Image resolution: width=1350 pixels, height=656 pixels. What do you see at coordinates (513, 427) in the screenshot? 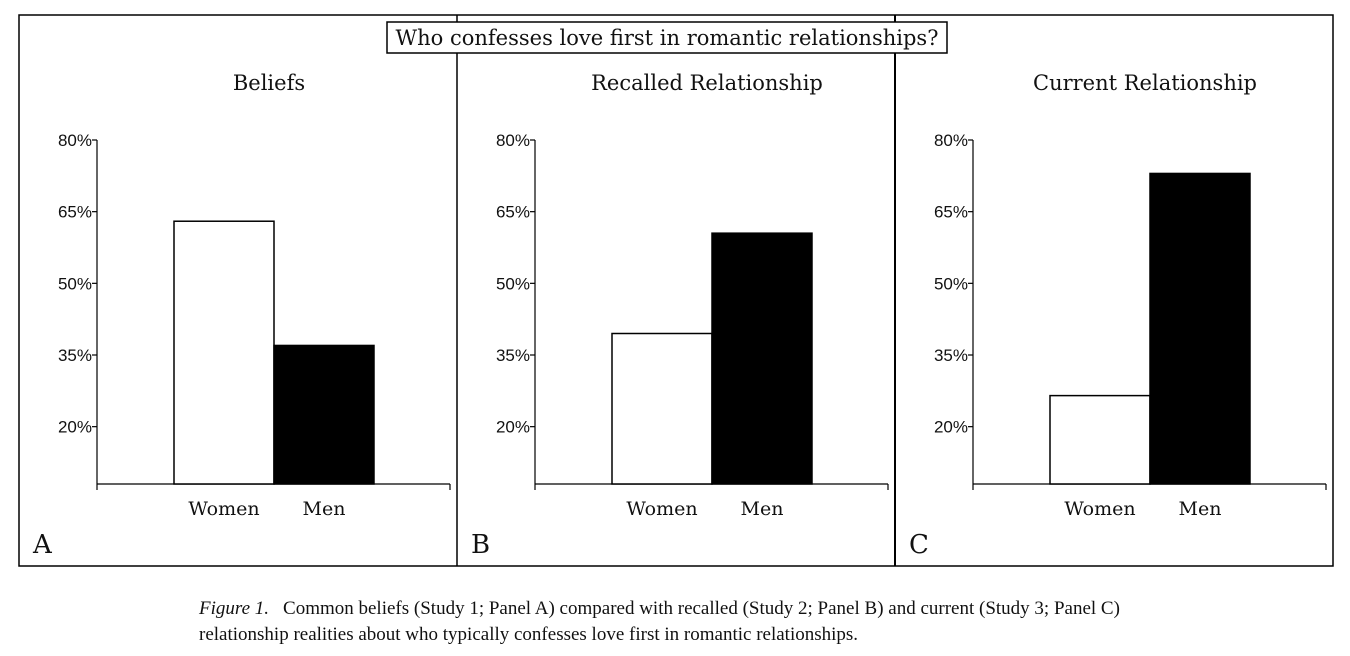
I see `panel-b-y-tick-label: 20%` at bounding box center [513, 427].